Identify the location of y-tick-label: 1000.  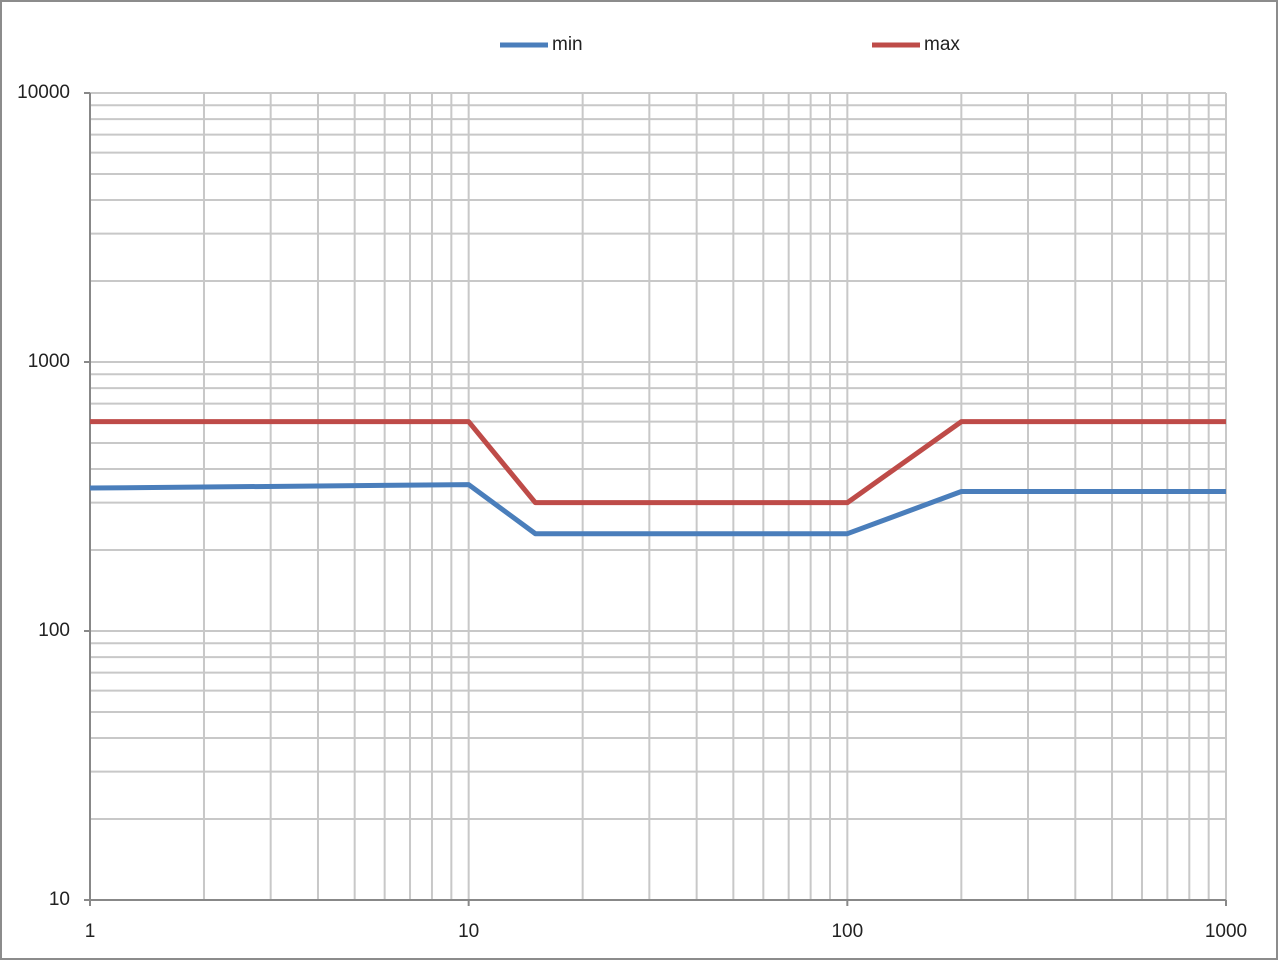
(49, 361).